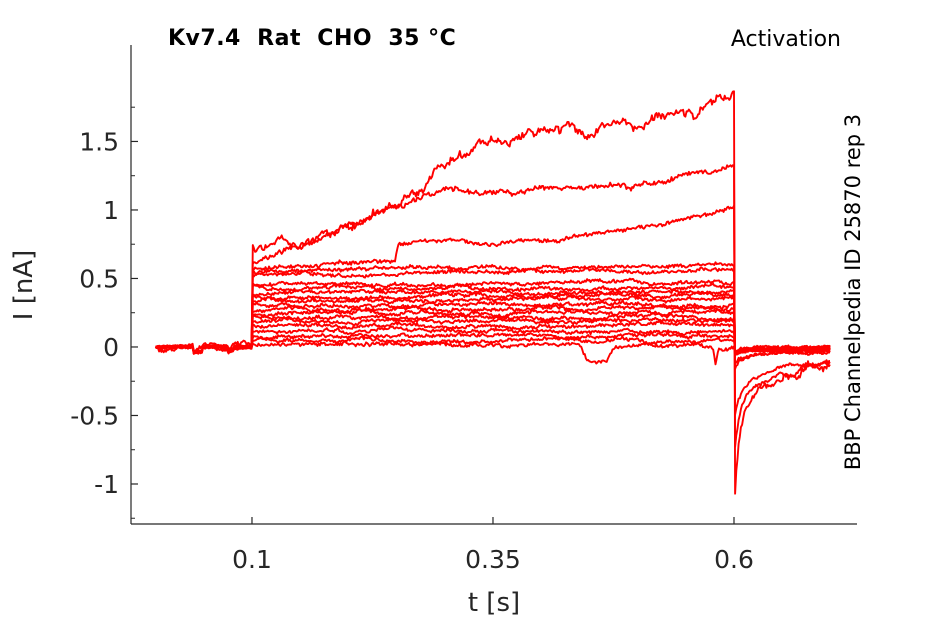  I want to click on x-tick-label: 0.1, so click(252, 559).